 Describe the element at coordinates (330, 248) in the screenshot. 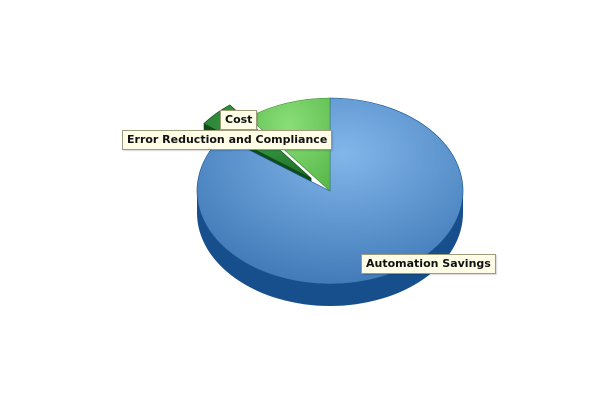

I see `pie-side-automation-savings` at that location.